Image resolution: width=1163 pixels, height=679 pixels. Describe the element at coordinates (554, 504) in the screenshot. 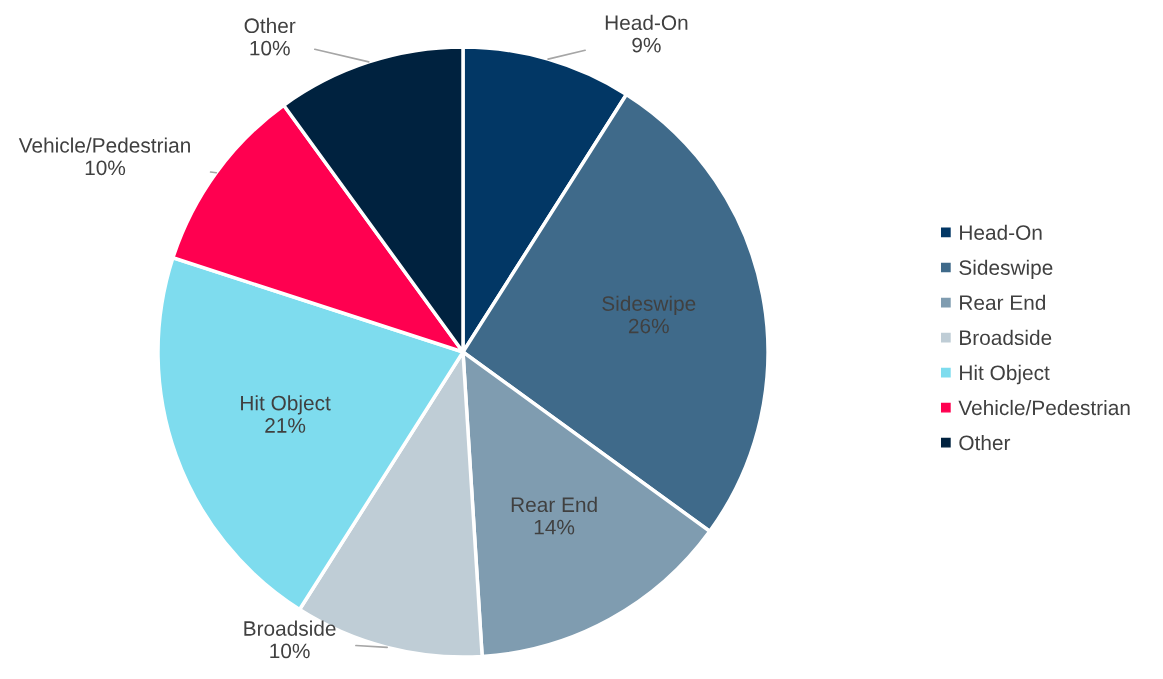

I see `slice-label: Rear End` at that location.